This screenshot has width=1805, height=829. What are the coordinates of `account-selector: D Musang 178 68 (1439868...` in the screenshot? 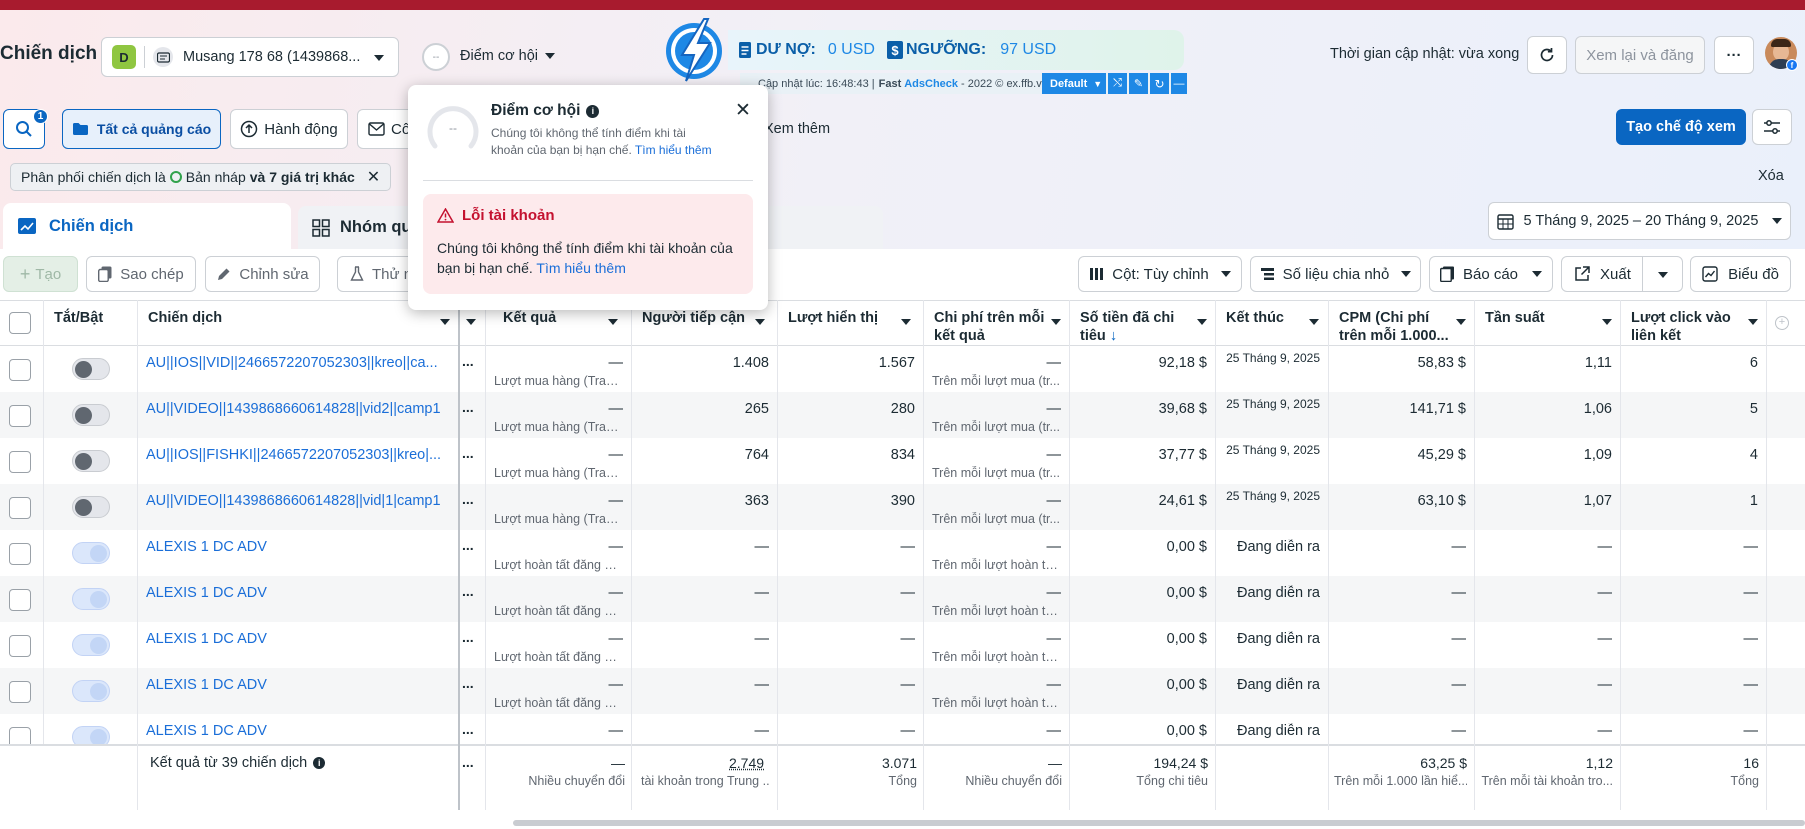 It's located at (250, 57).